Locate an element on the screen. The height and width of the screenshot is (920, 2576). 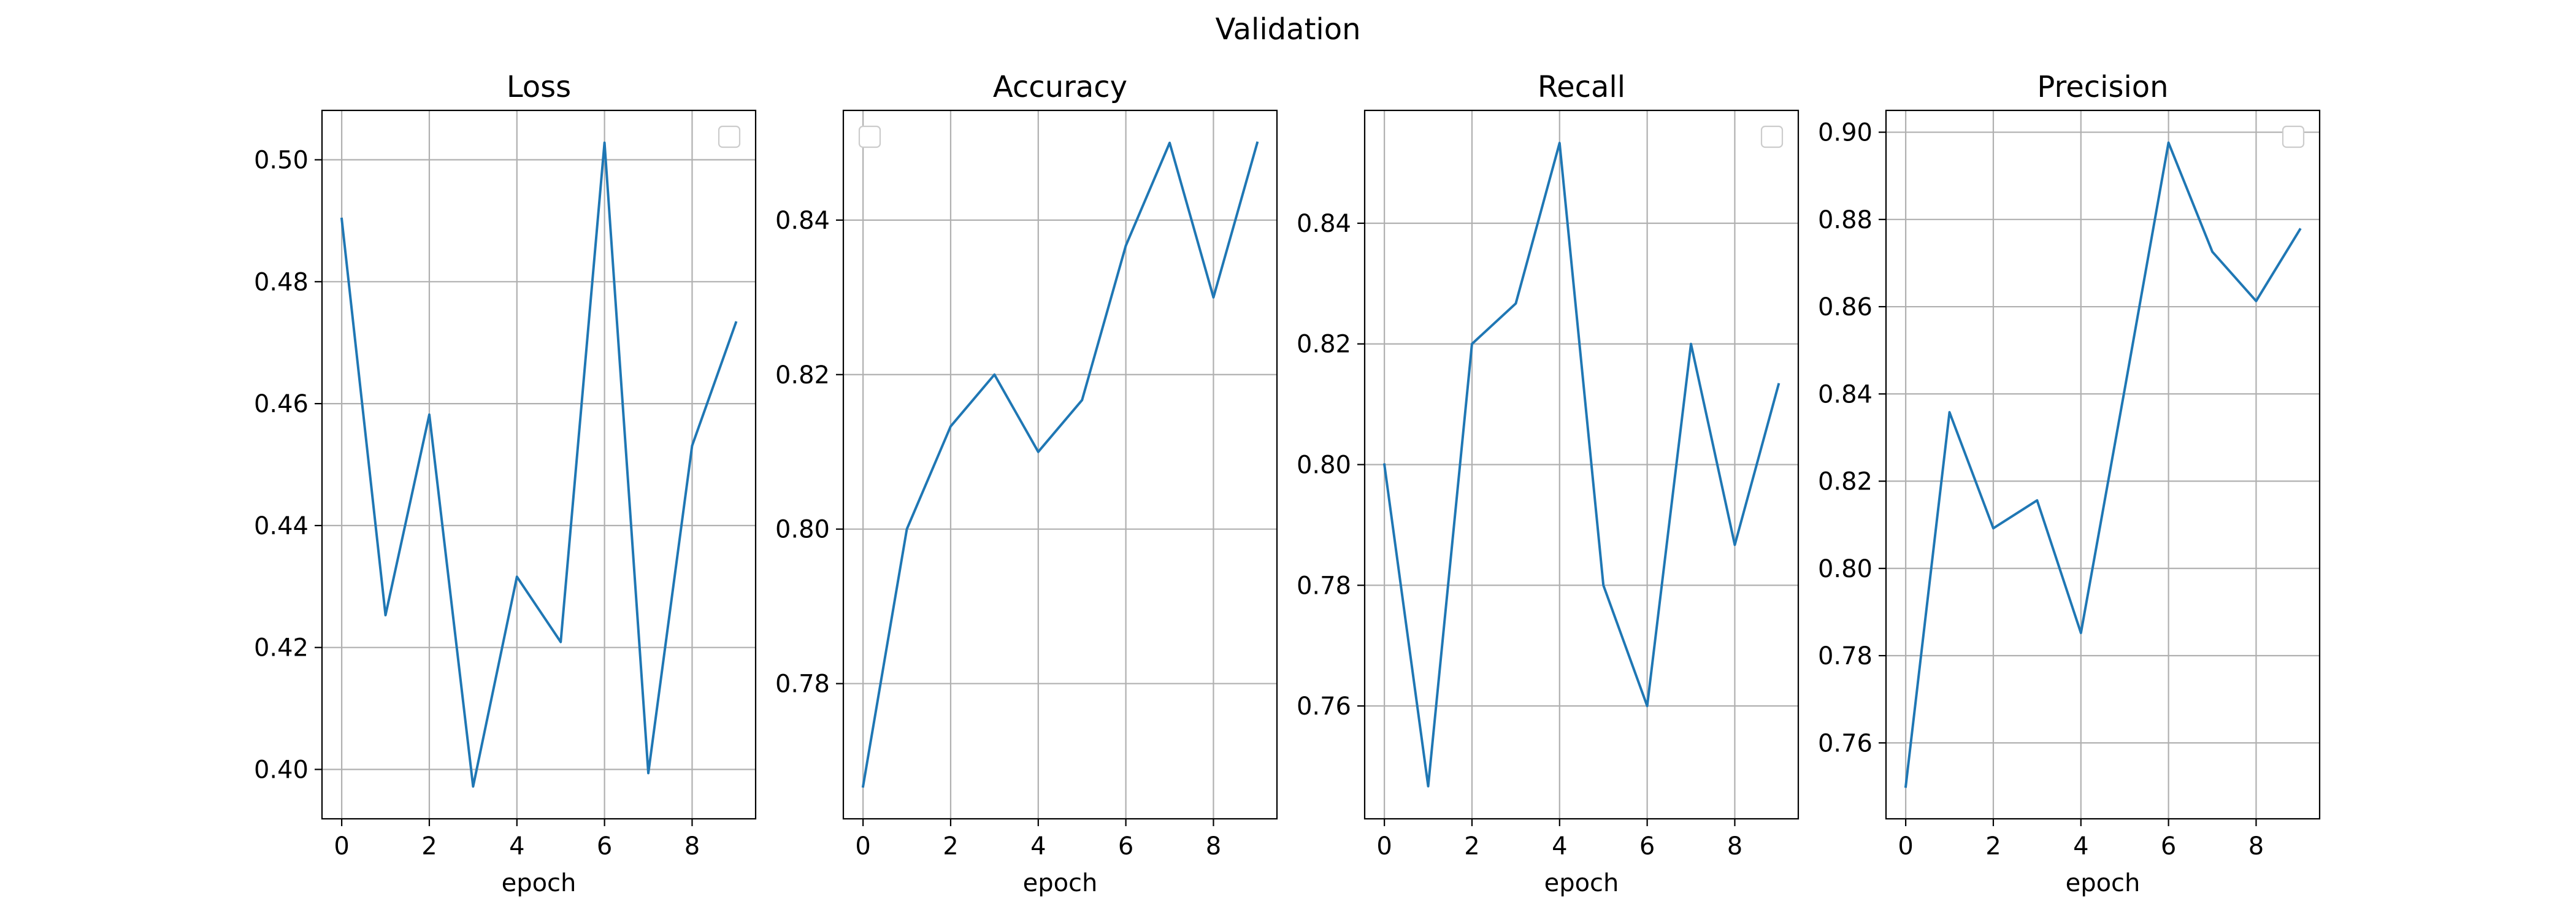
recall-x-tick-label: 2 is located at coordinates (1471, 846).